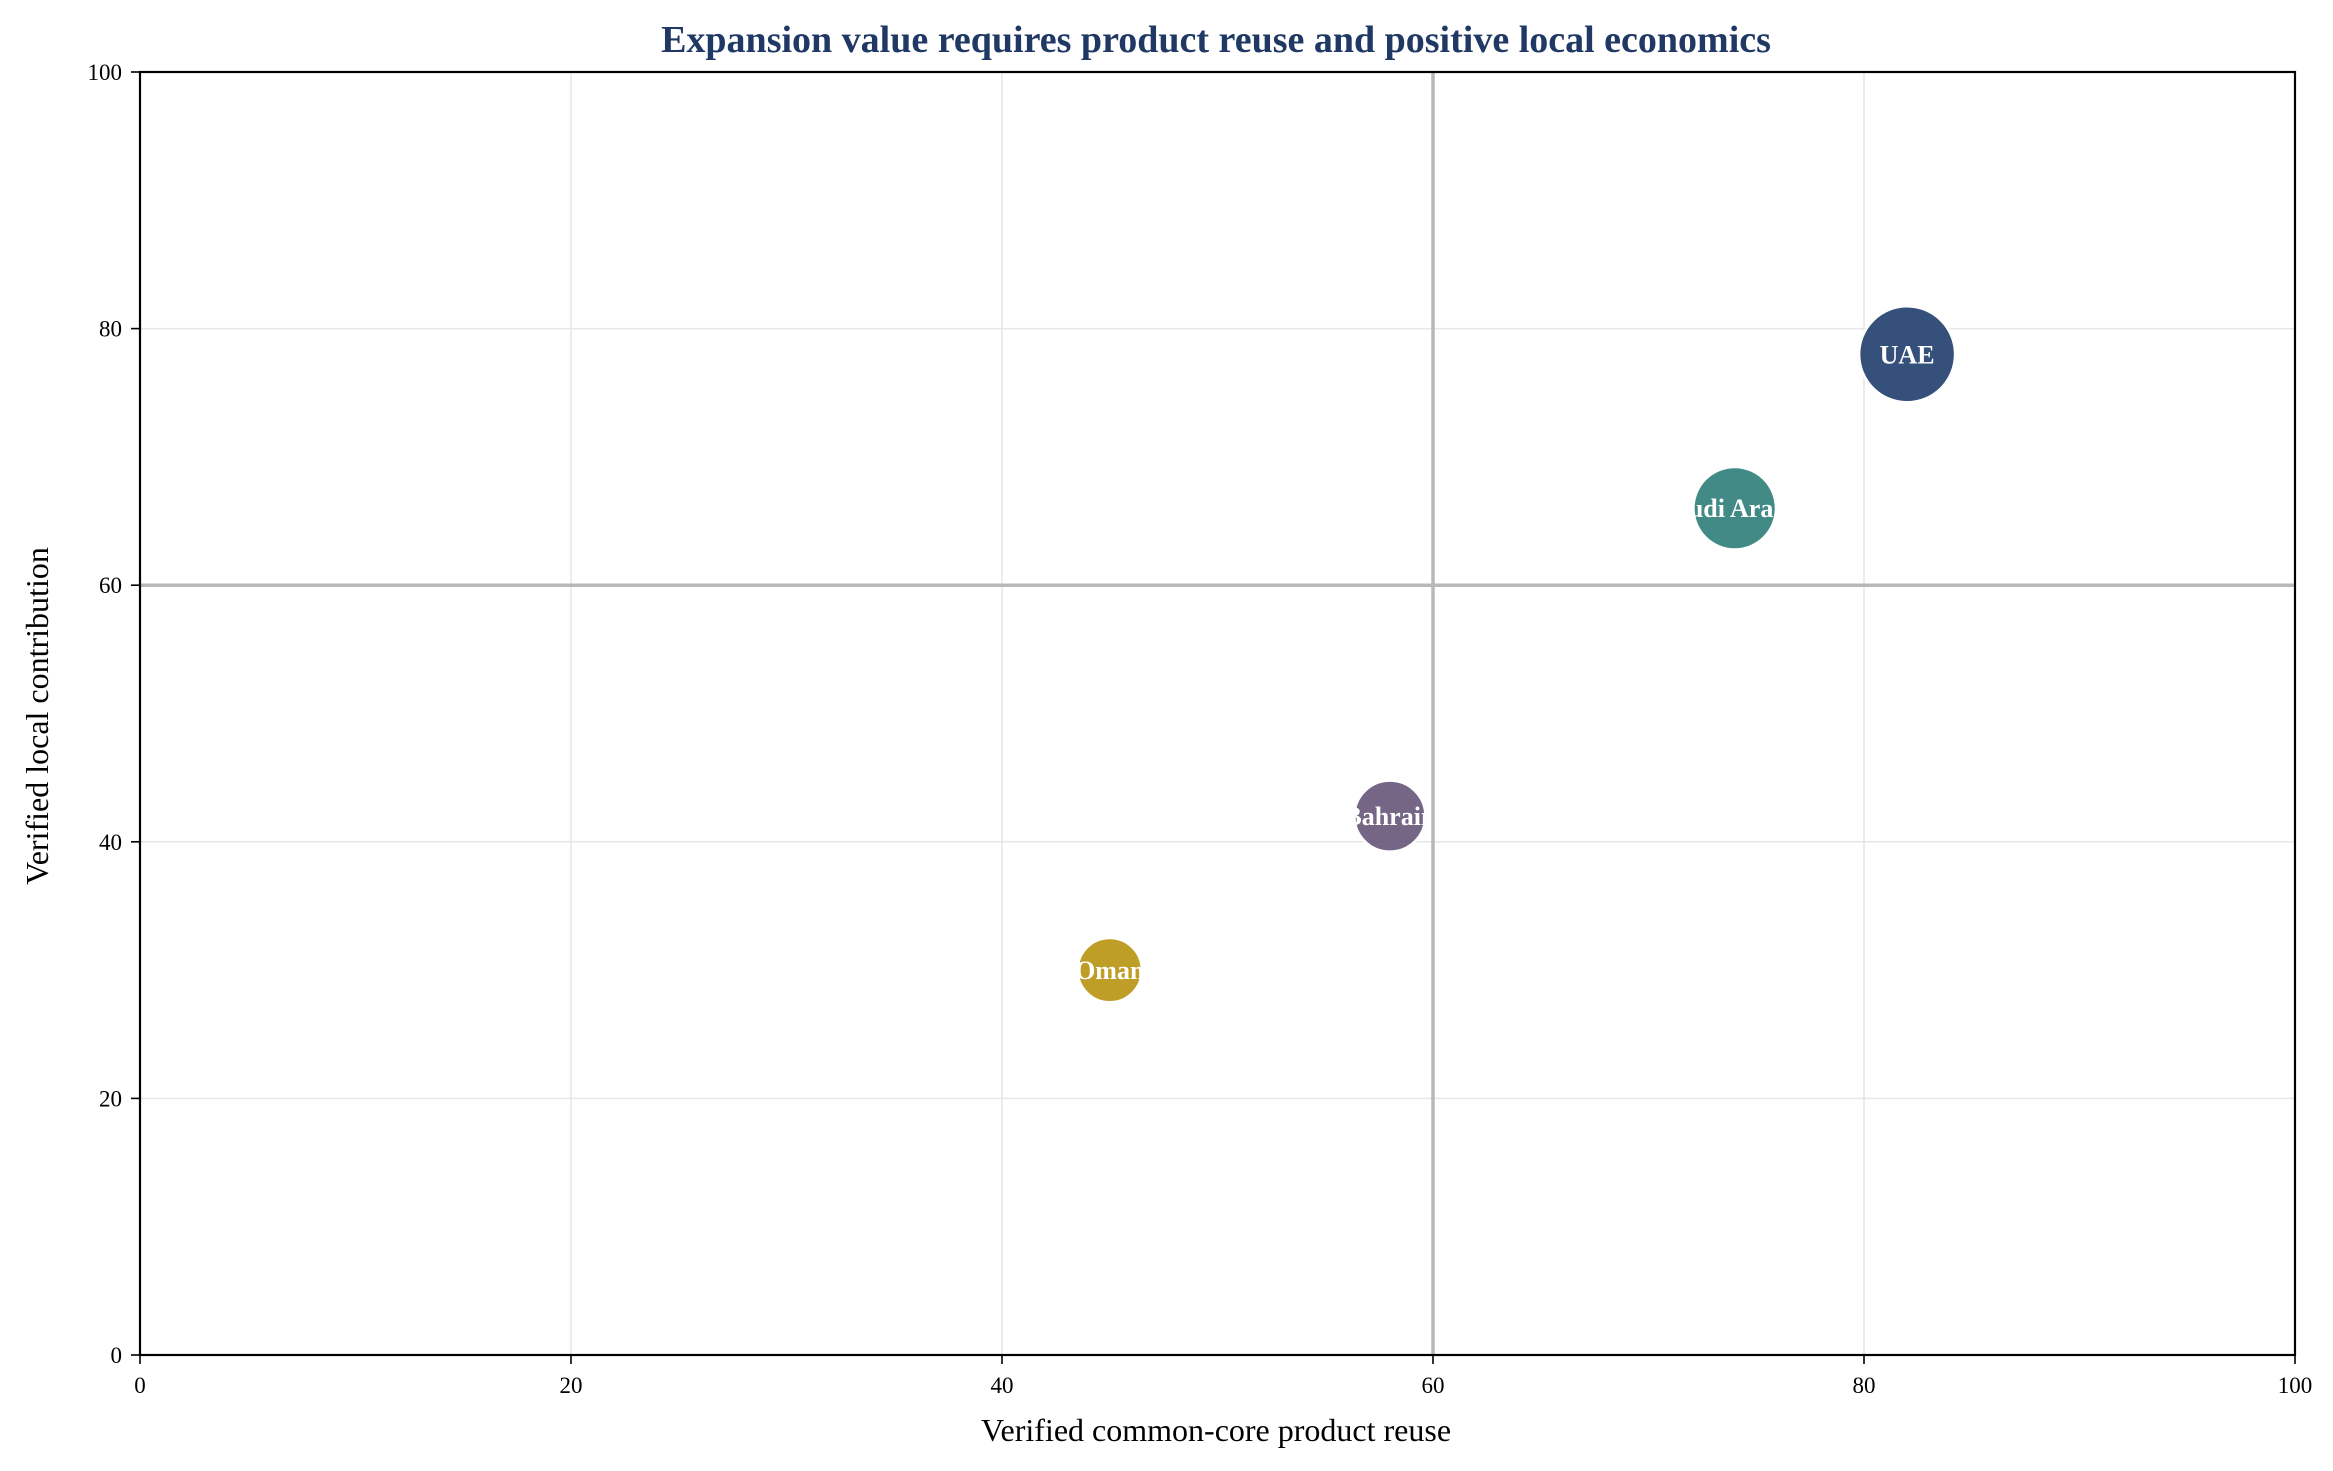 The width and height of the screenshot is (2333, 1471). Describe the element at coordinates (114, 714) in the screenshot. I see `y-axis-ticks: 0 20 40 60 80 100` at that location.